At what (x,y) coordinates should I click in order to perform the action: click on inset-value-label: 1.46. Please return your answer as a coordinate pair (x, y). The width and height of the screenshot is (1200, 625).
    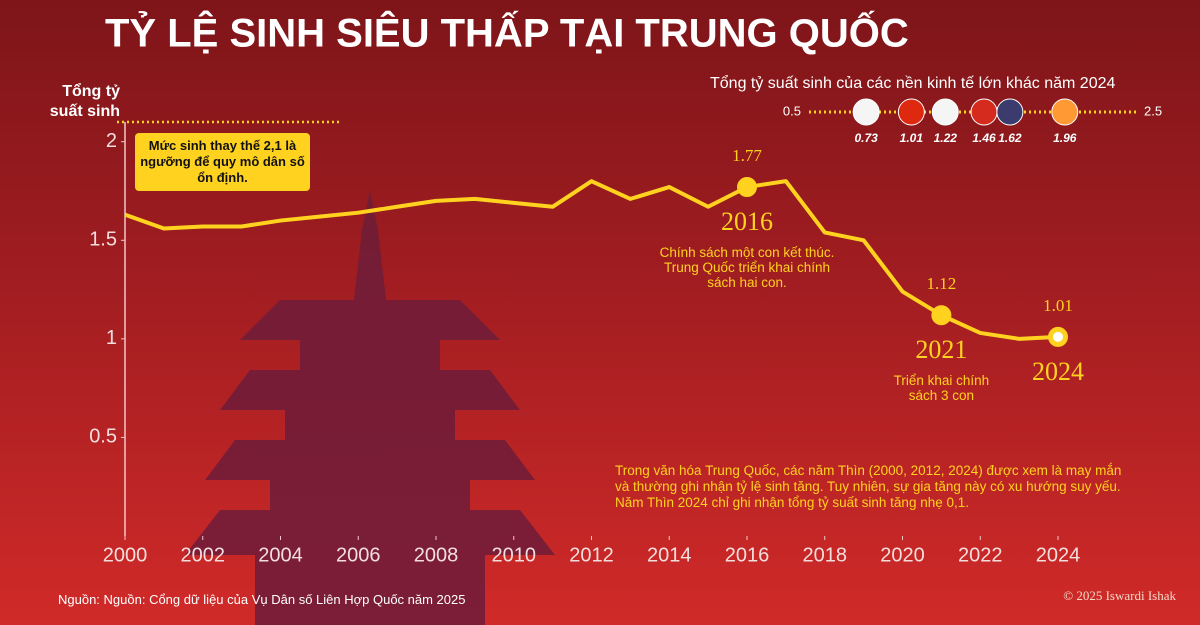
    Looking at the image, I should click on (984, 138).